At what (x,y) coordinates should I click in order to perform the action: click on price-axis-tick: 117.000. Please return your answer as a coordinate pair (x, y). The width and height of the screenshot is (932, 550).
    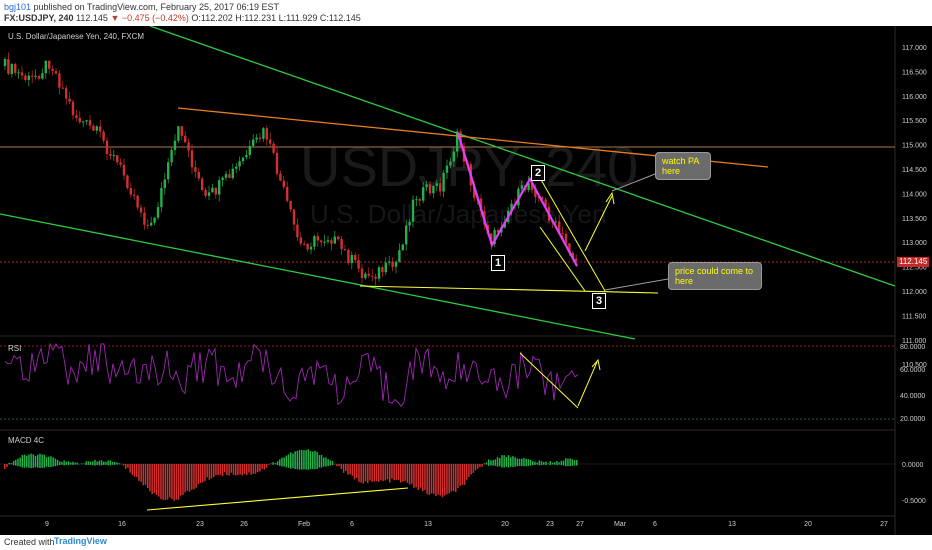
    Looking at the image, I should click on (914, 48).